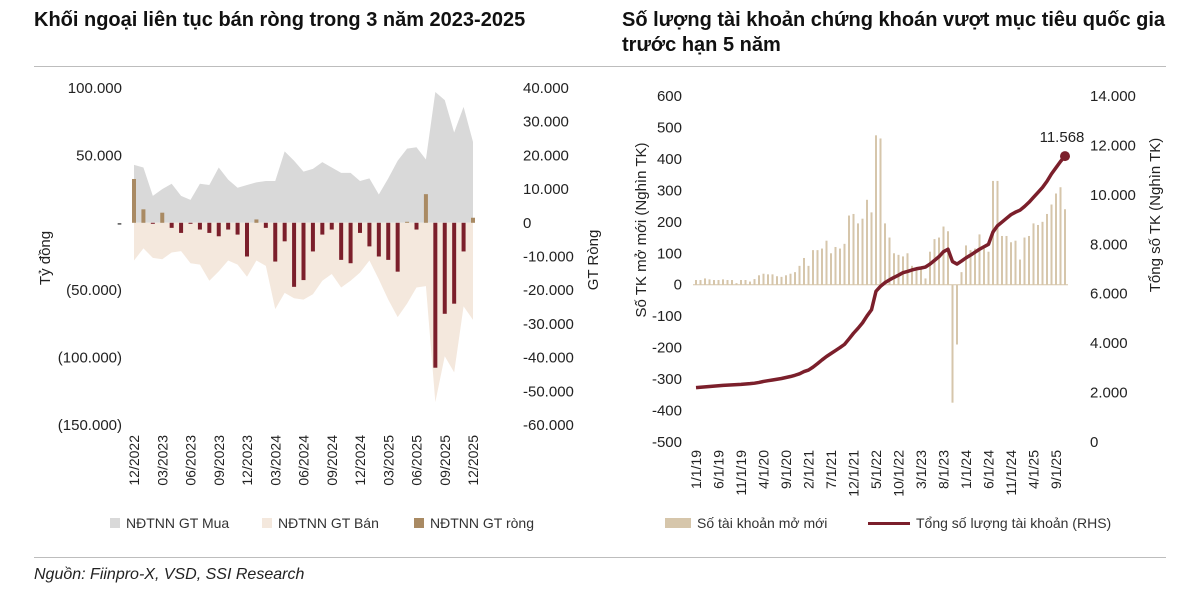 Image resolution: width=1201 pixels, height=610 pixels. What do you see at coordinates (1109, 244) in the screenshot?
I see `right-y2-tick: 8.000` at bounding box center [1109, 244].